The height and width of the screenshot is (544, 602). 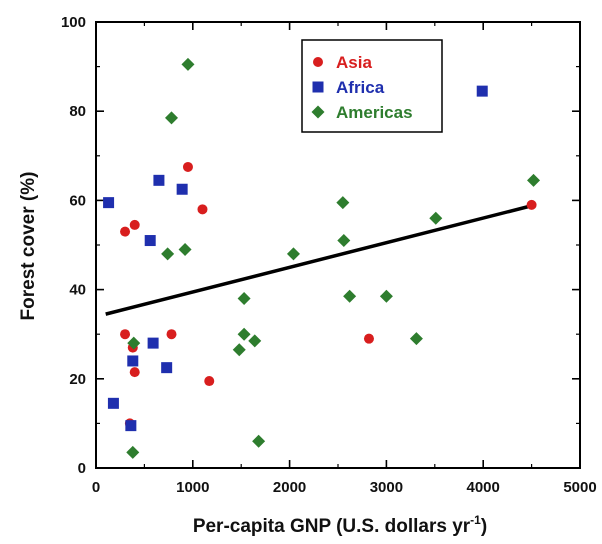 What do you see at coordinates (386, 487) in the screenshot?
I see `x-tick-label: 3000` at bounding box center [386, 487].